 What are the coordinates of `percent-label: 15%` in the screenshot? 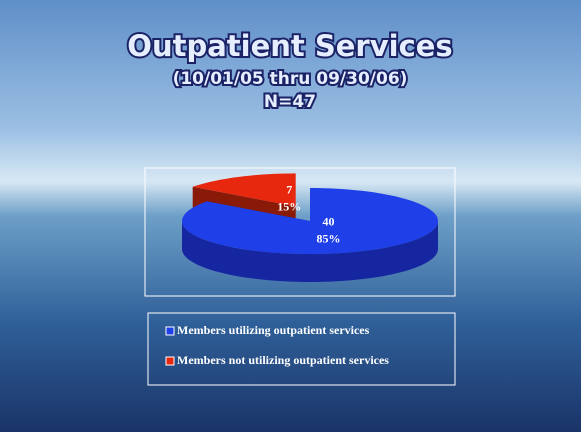 It's located at (289, 206).